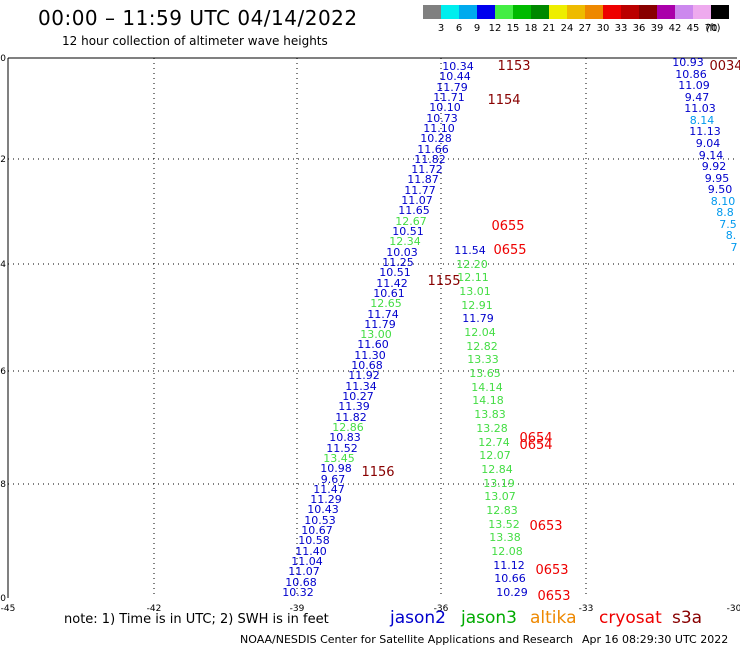 The height and width of the screenshot is (650, 740). I want to click on wave-height-label: 8.10, so click(723, 201).